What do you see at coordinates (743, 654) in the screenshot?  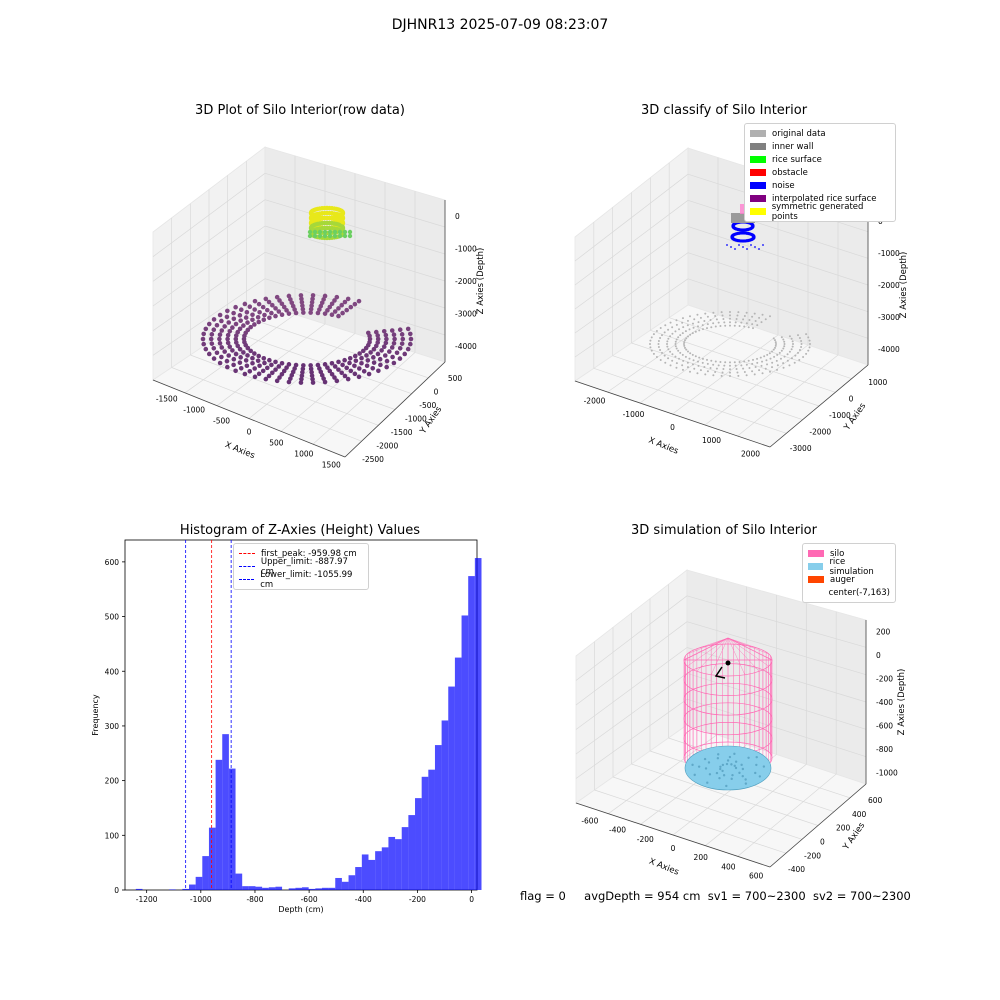 I see `silo-roof-line` at bounding box center [743, 654].